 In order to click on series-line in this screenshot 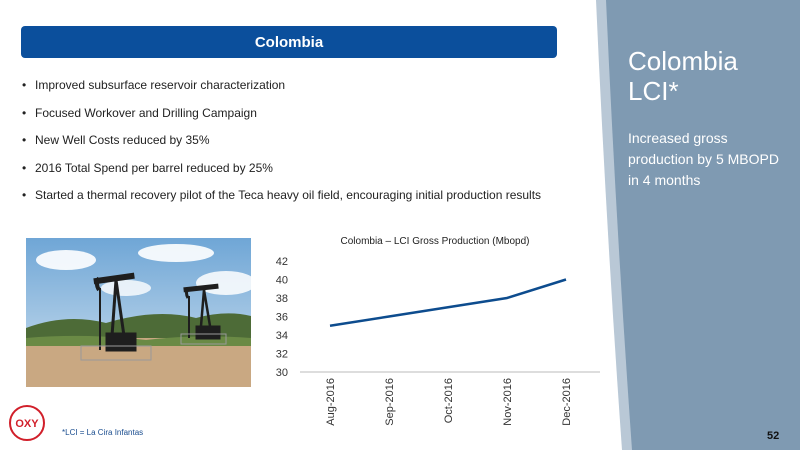, I will do `click(448, 302)`.